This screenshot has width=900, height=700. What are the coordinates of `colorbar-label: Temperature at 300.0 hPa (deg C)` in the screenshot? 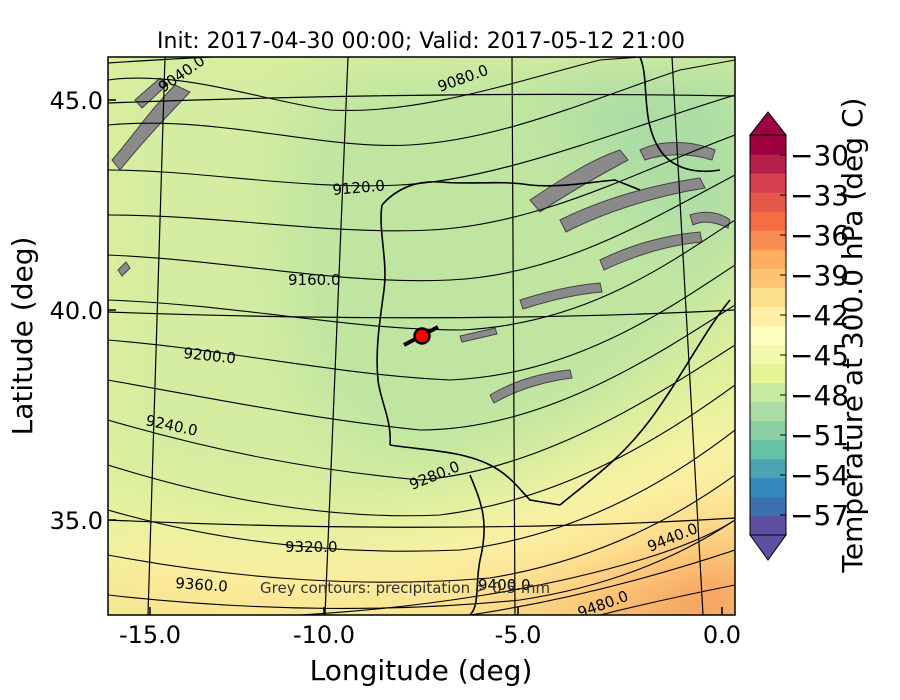 It's located at (852, 336).